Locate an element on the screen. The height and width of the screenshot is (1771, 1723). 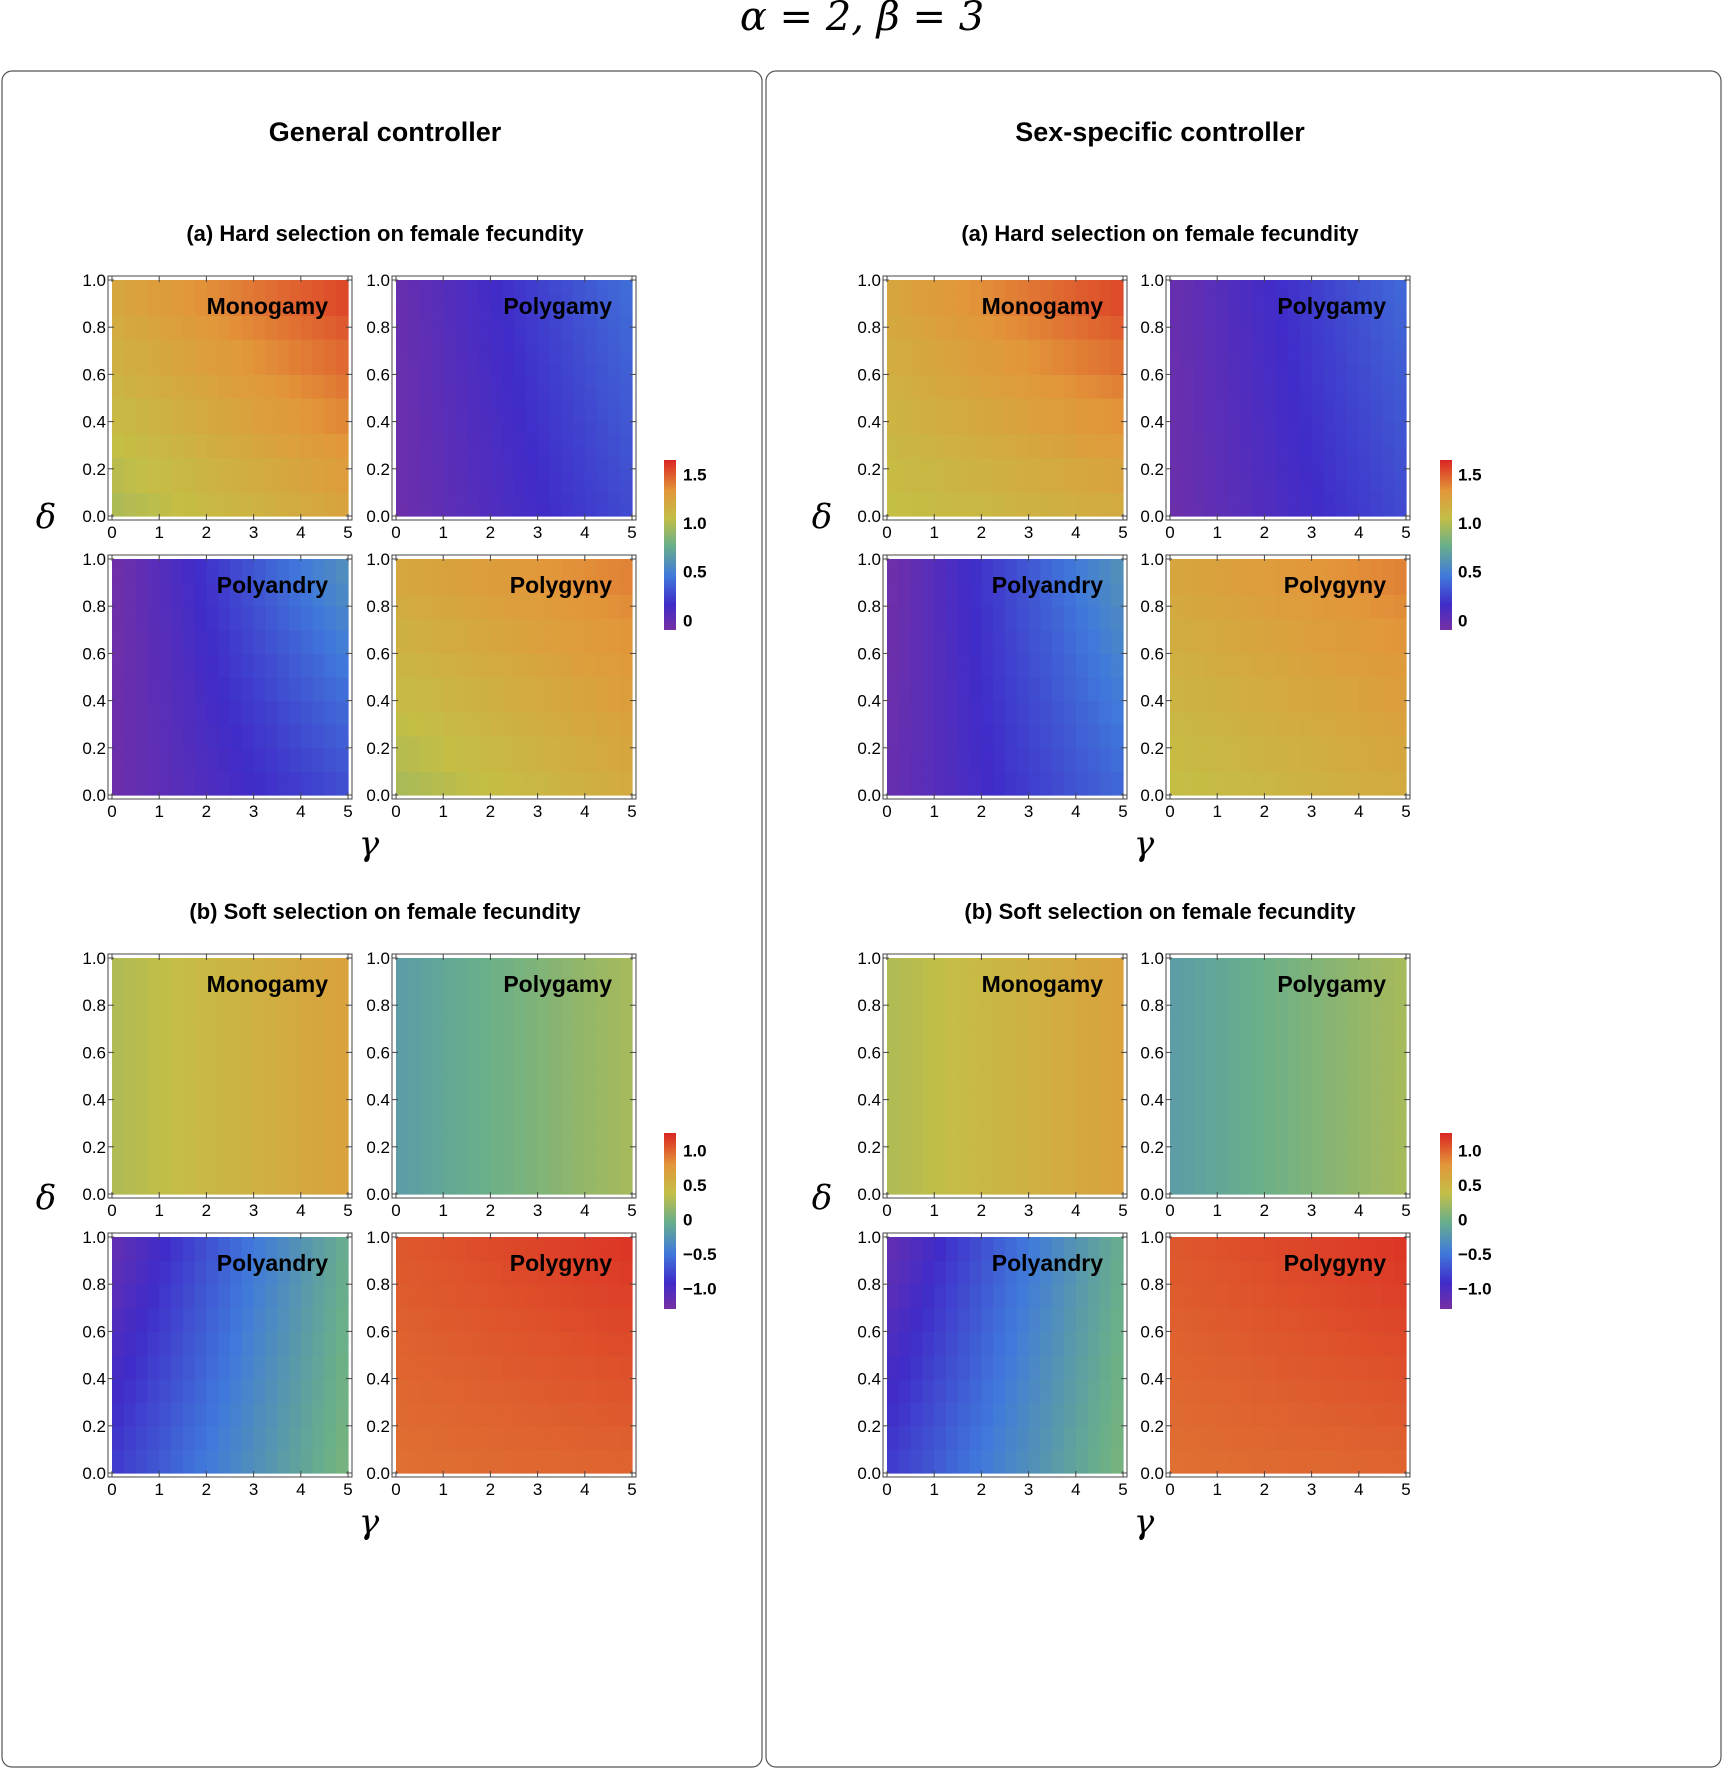
y-tick-label: 1.0 is located at coordinates (378, 1237).